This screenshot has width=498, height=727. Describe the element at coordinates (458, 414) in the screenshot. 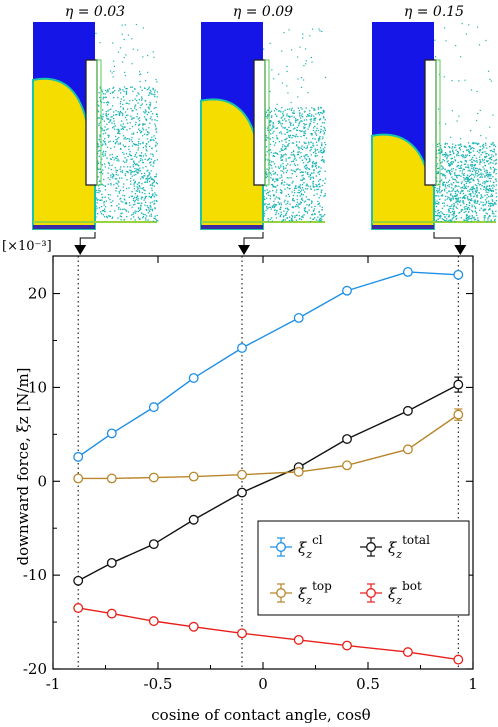

I see `data-point` at that location.